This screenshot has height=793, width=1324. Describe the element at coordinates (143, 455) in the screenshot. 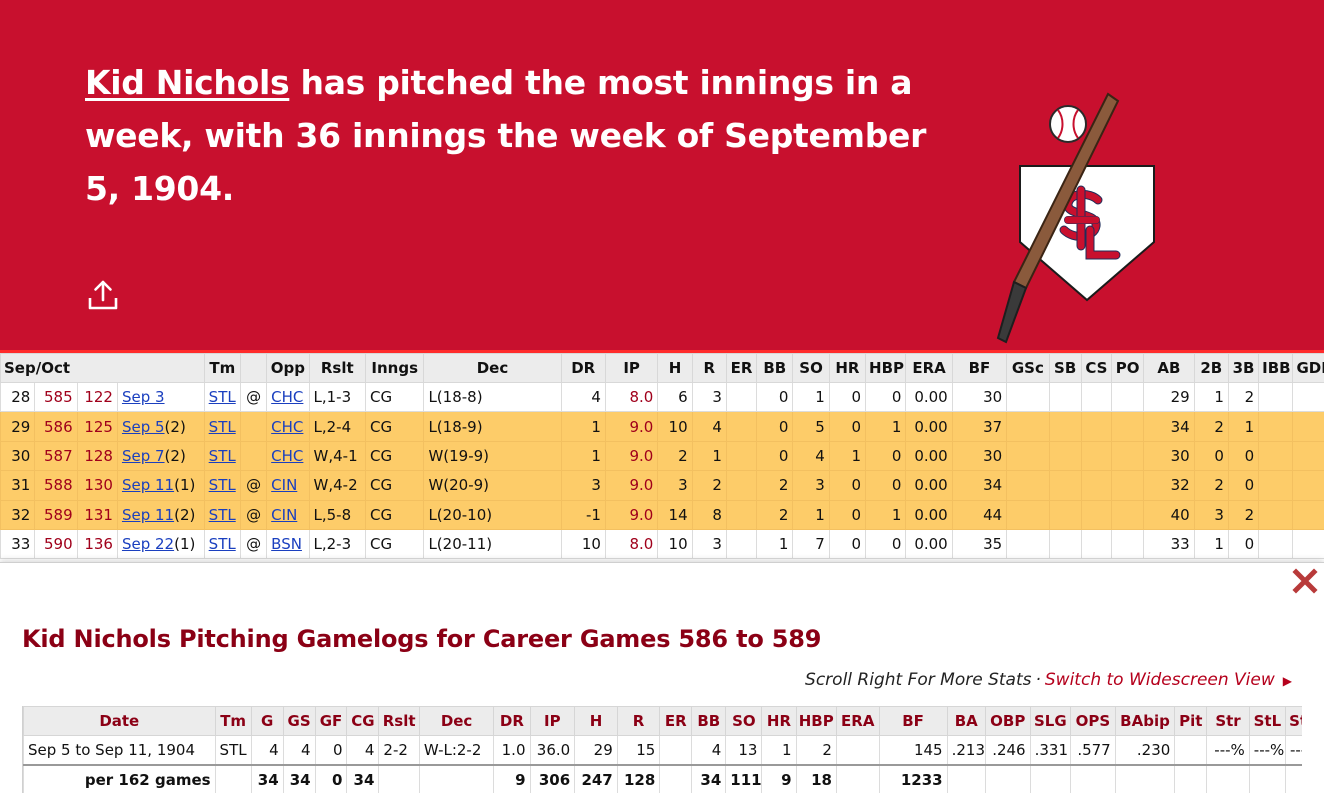

I see `date-link: Sep 7` at that location.